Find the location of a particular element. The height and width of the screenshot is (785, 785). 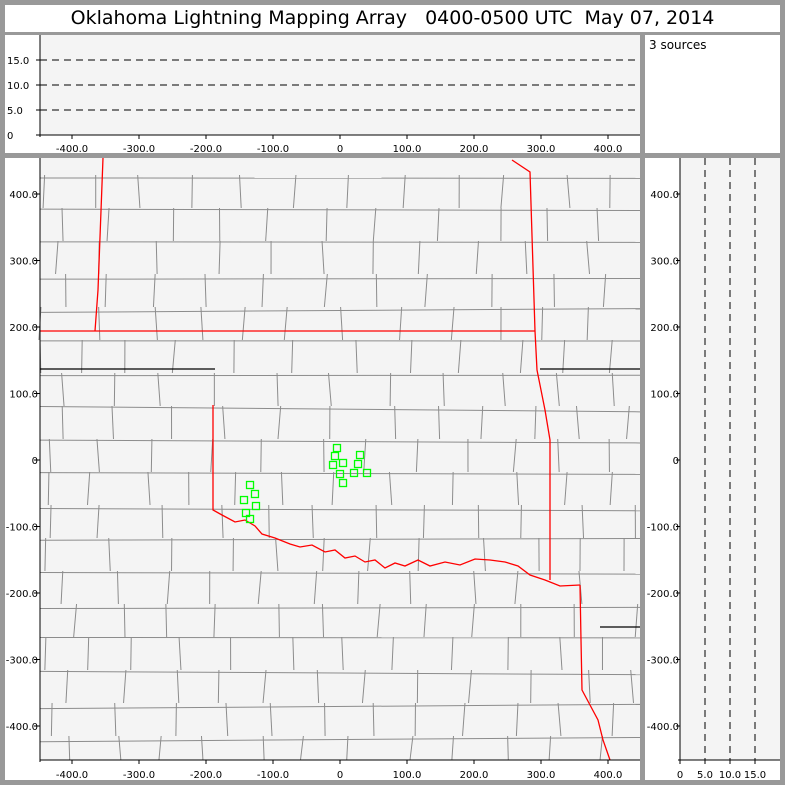

y-tick-label: 5.0 is located at coordinates (15, 111).